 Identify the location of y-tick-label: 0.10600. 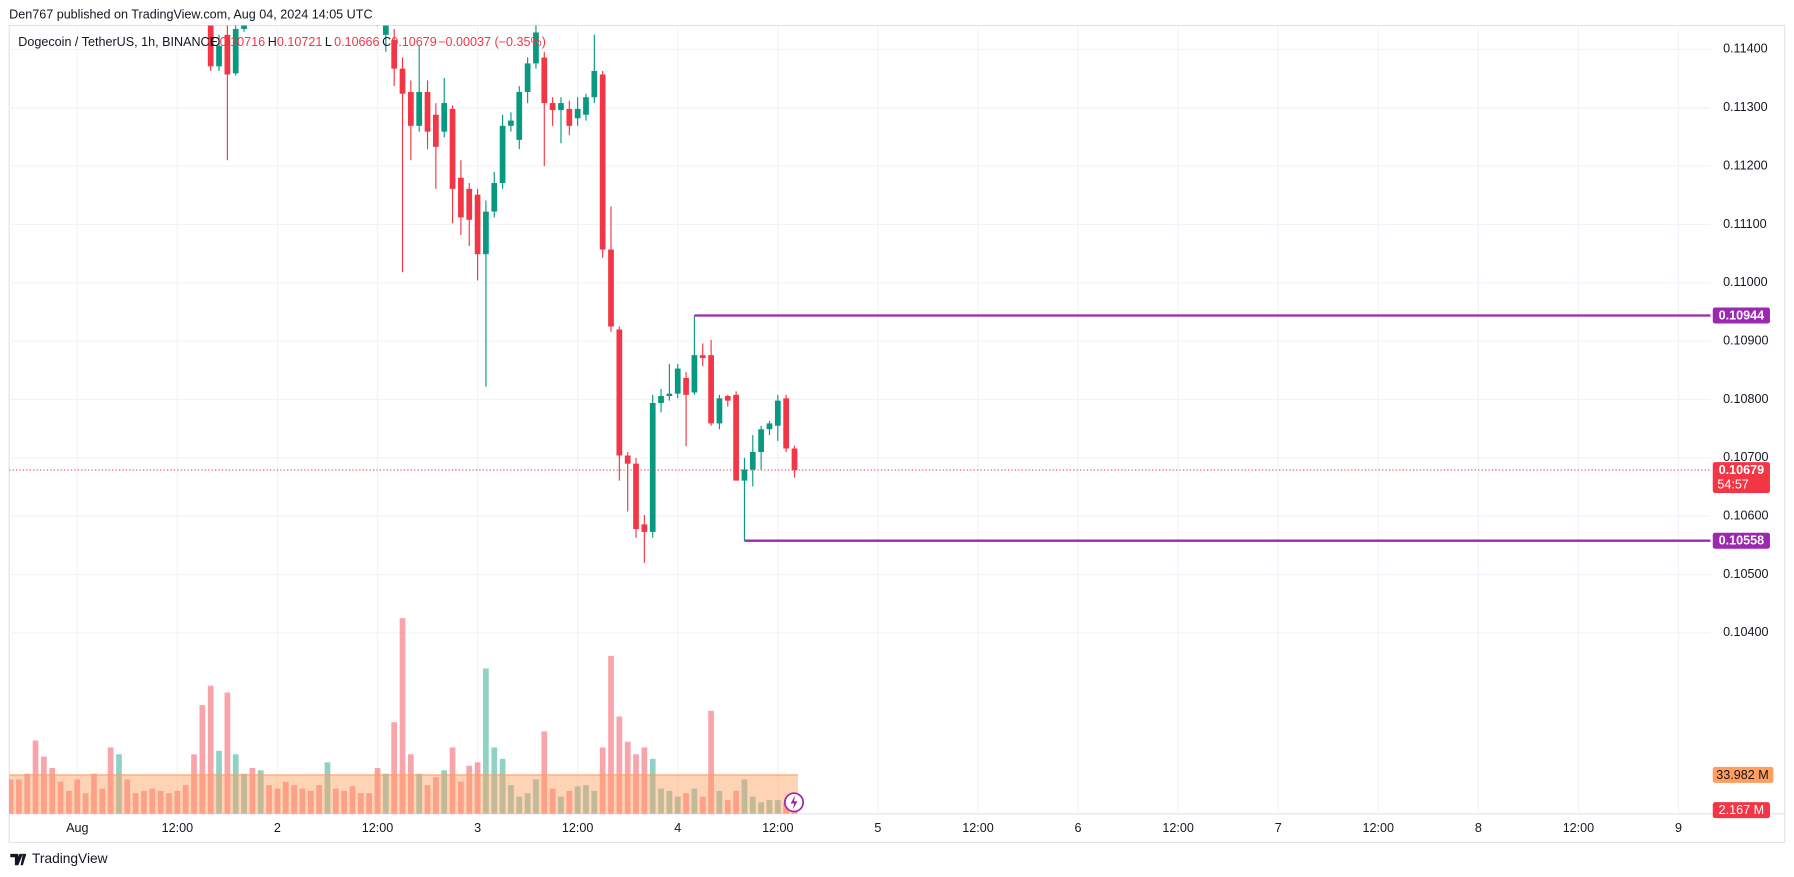
(1745, 516).